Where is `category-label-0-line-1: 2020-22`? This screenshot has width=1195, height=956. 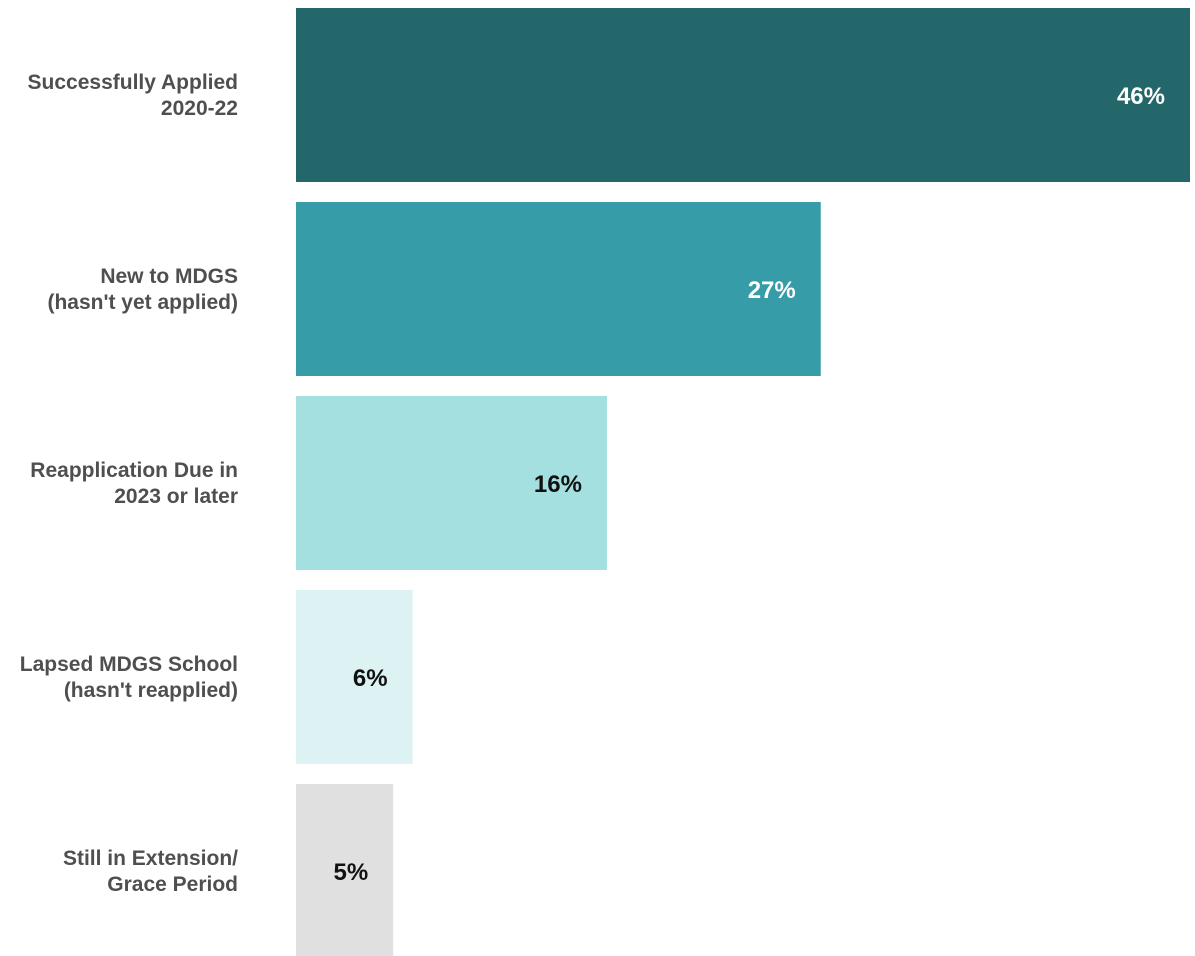 category-label-0-line-1: 2020-22 is located at coordinates (199, 108).